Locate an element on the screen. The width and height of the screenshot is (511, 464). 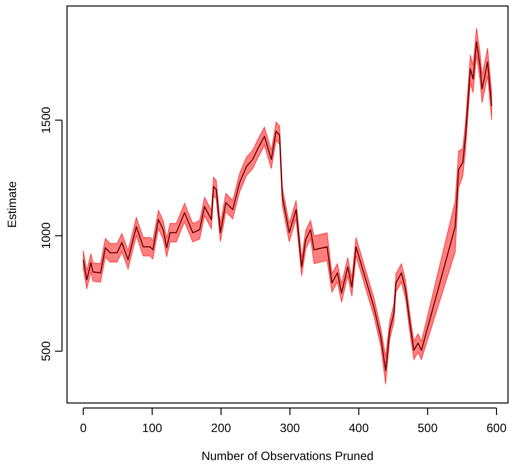
x-tick-label: 400 is located at coordinates (359, 428).